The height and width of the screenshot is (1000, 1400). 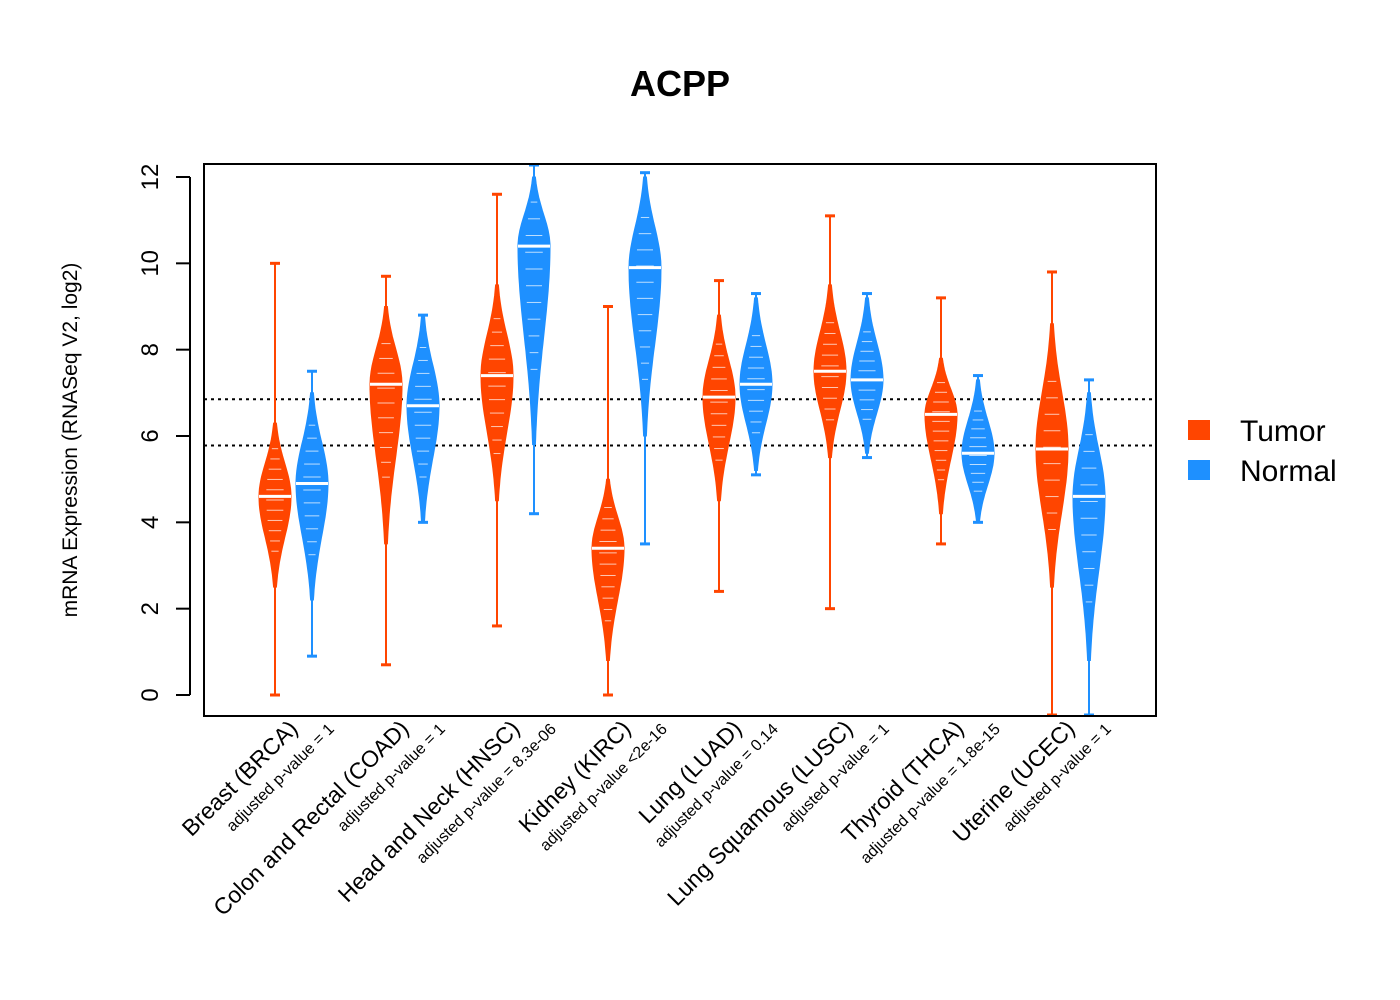 I want to click on violin-normal-2-max-mark, so click(x=423, y=315).